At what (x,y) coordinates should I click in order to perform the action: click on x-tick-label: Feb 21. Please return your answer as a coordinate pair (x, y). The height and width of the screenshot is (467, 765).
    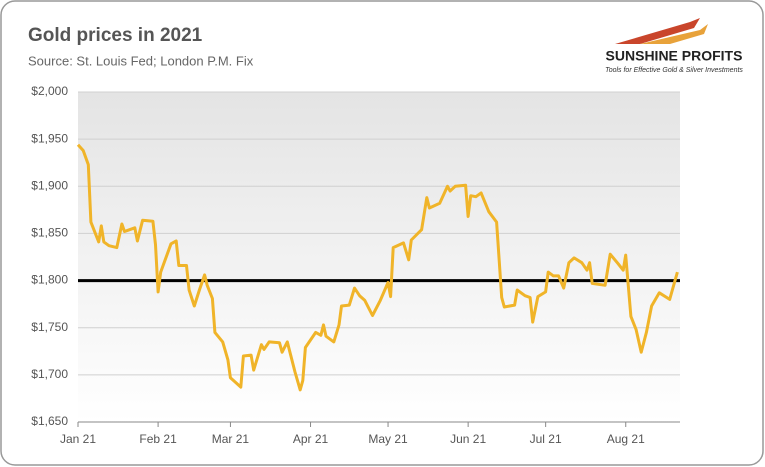
    Looking at the image, I should click on (158, 439).